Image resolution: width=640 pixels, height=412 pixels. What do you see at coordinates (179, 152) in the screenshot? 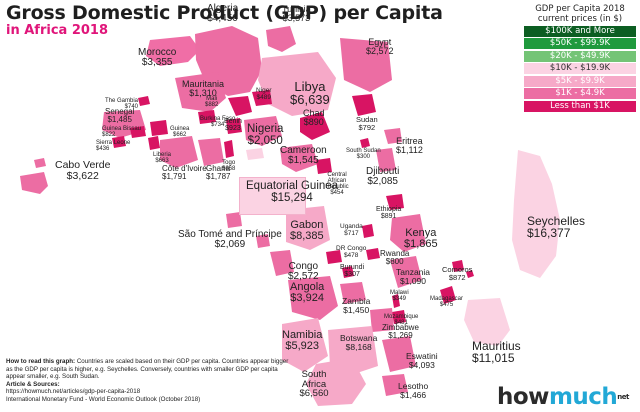
I see `country-shape-cote-divoire` at bounding box center [179, 152].